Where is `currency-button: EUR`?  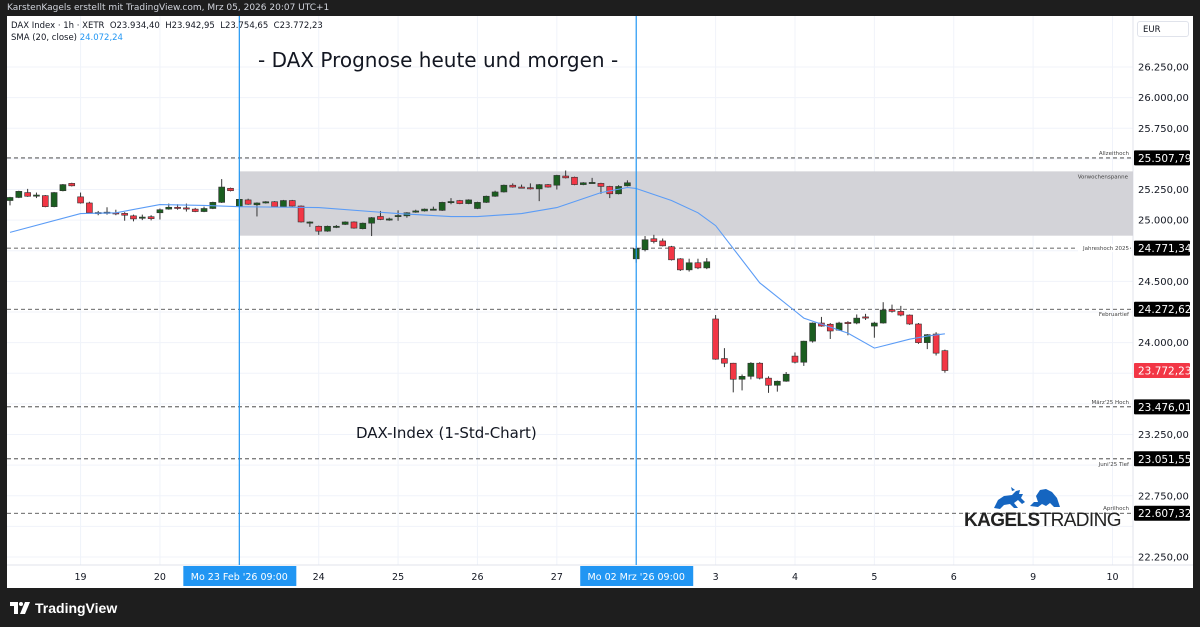 currency-button: EUR is located at coordinates (1163, 29).